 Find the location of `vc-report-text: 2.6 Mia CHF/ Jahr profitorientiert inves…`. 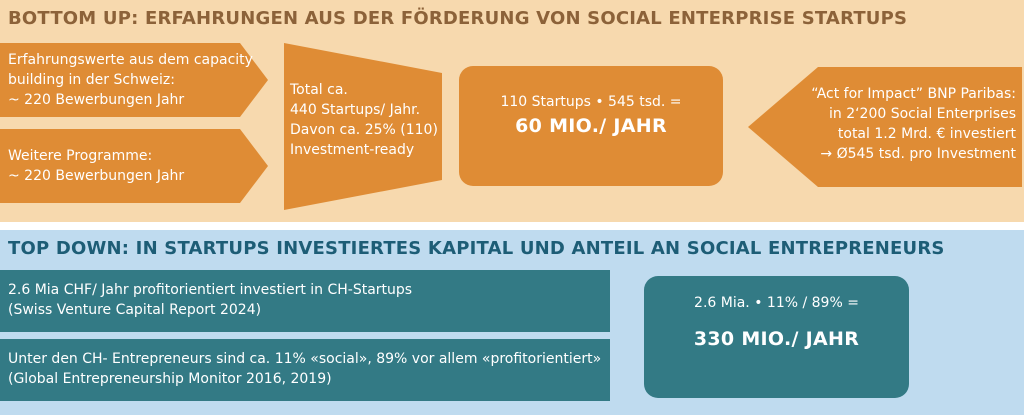

vc-report-text: 2.6 Mia CHF/ Jahr profitorientiert inves… is located at coordinates (210, 300).